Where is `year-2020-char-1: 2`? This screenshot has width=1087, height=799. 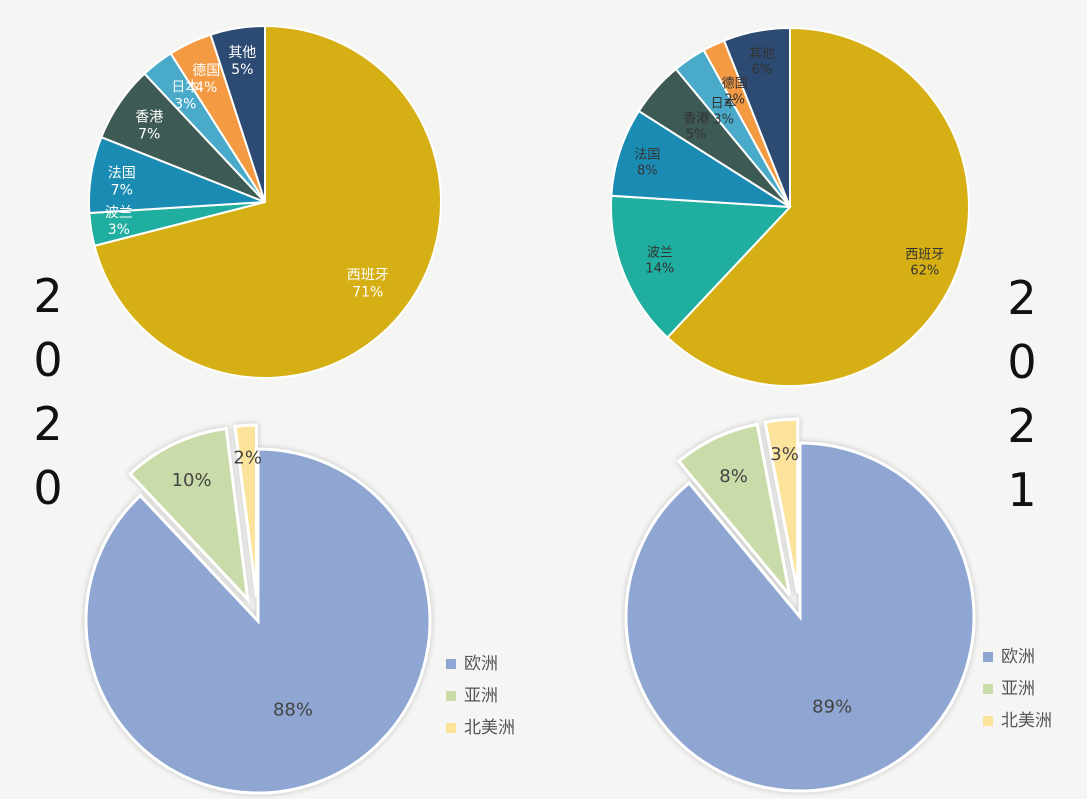 year-2020-char-1: 2 is located at coordinates (48, 296).